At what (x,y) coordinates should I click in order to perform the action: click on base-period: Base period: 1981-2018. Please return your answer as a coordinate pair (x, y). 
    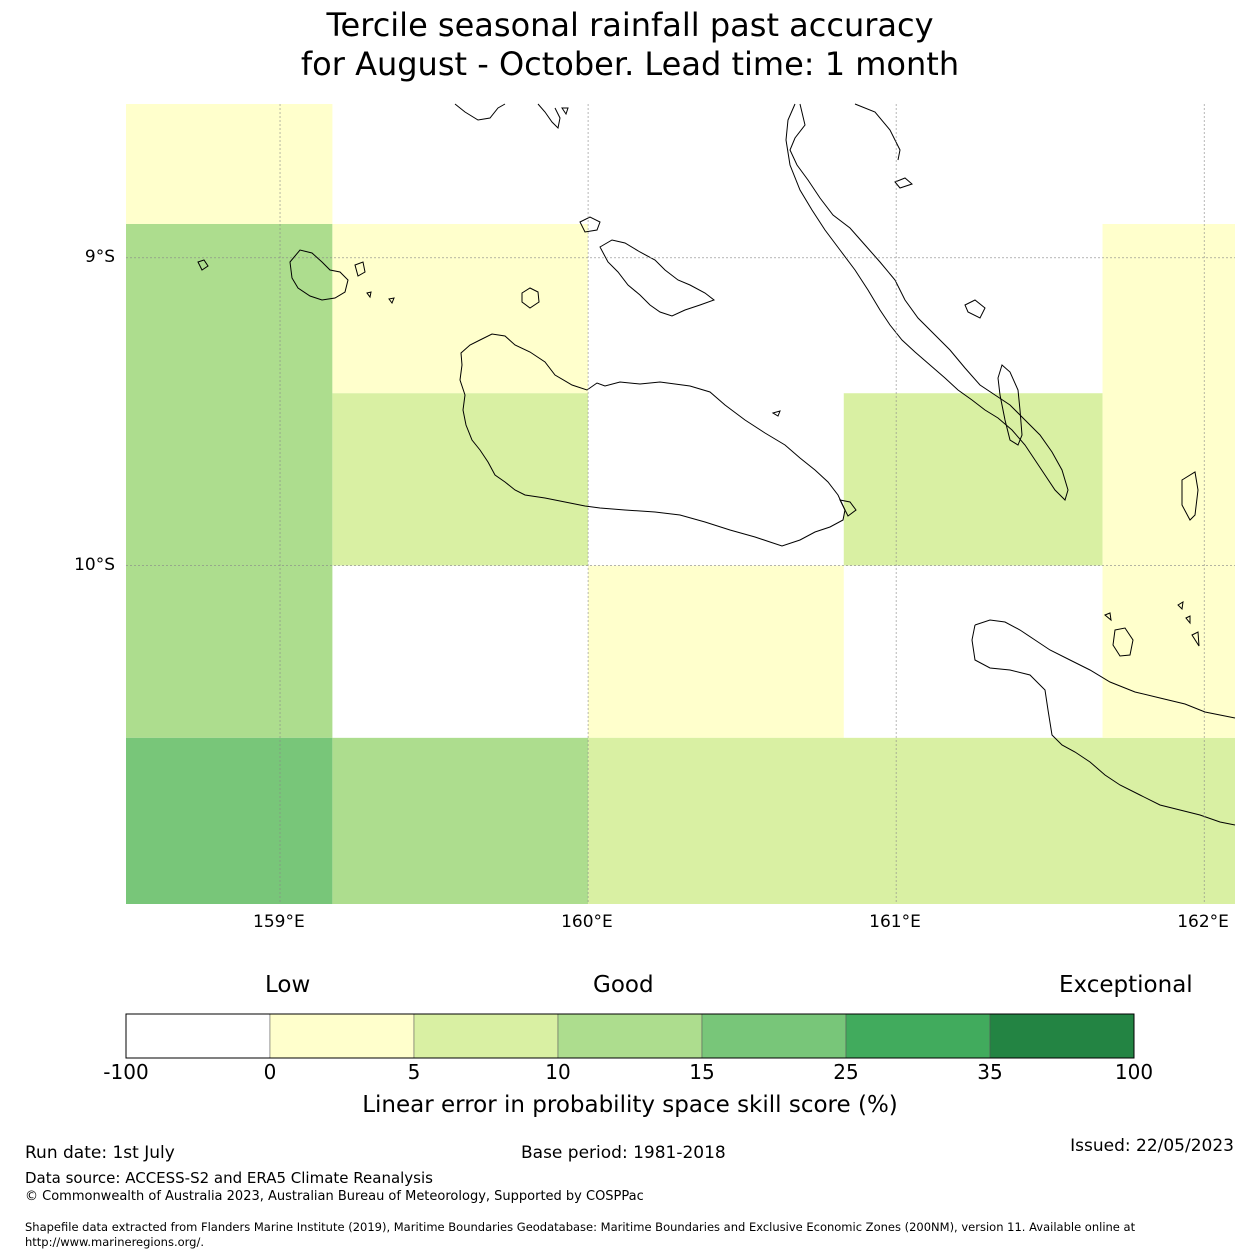
    Looking at the image, I should click on (623, 1153).